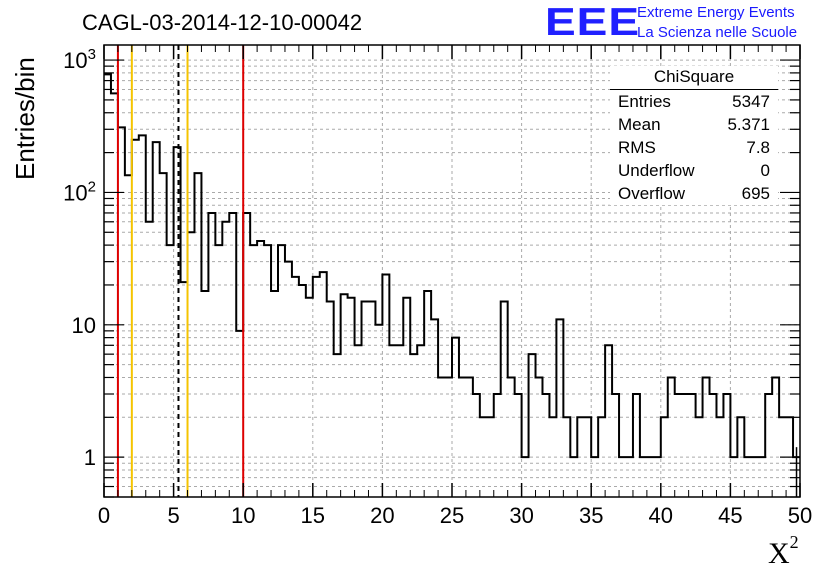 This screenshot has height=572, width=836. What do you see at coordinates (730, 515) in the screenshot?
I see `x-tick-label: 45` at bounding box center [730, 515].